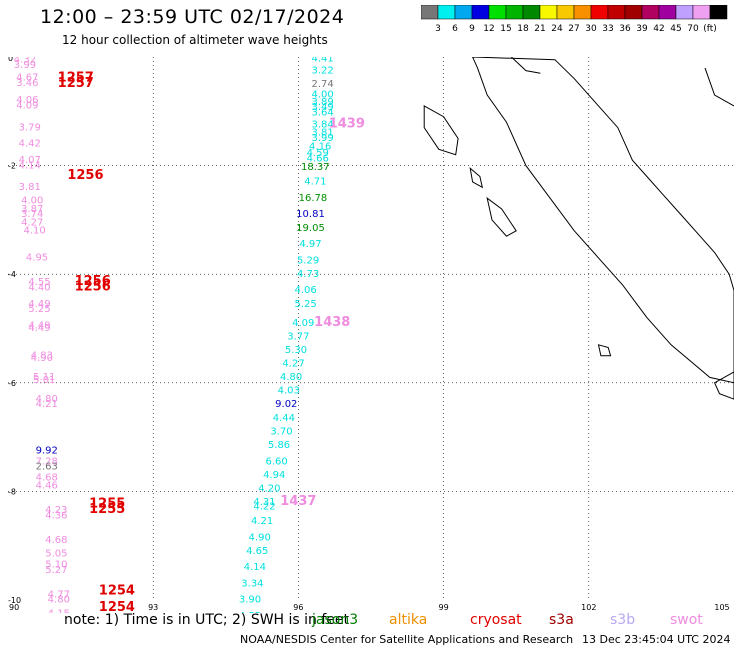 This screenshot has height=650, width=740. What do you see at coordinates (153, 607) in the screenshot?
I see `x-tick-label: 93` at bounding box center [153, 607].